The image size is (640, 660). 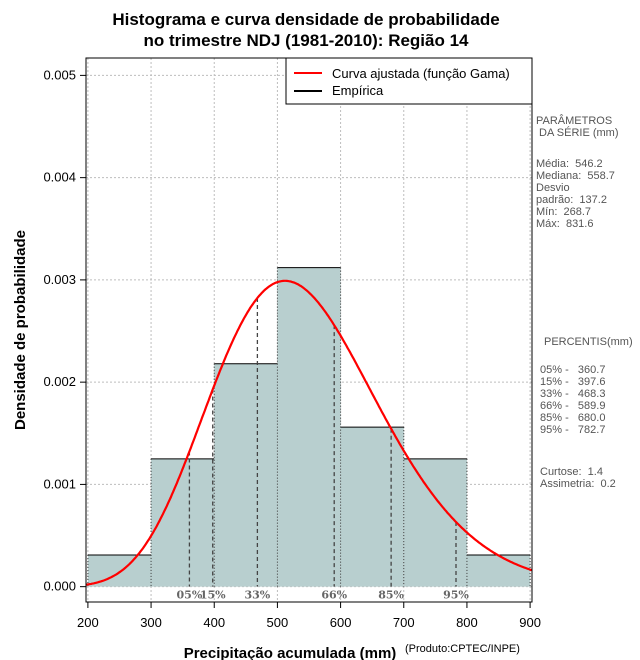 I want to click on percentile-label-95%: 95%, so click(x=456, y=595).